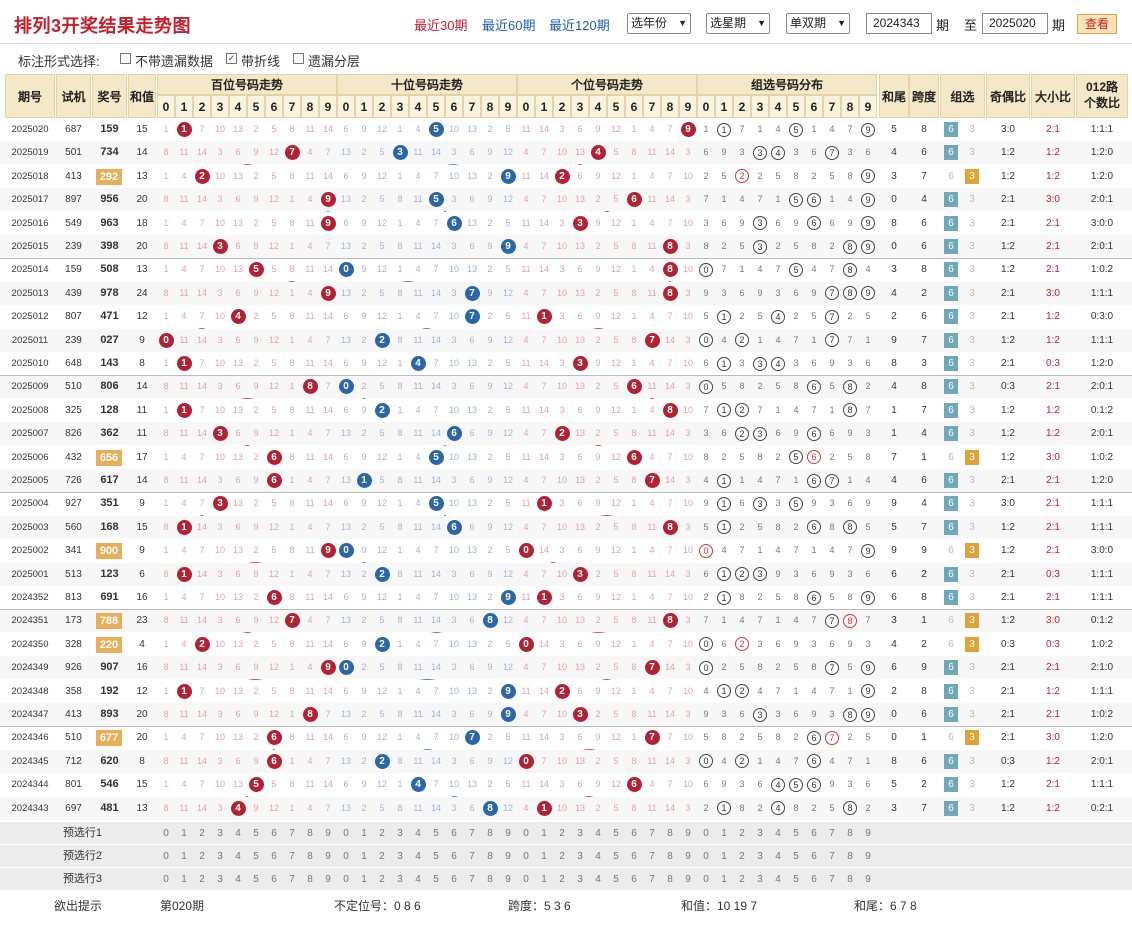 Image resolution: width=1132 pixels, height=929 pixels. I want to click on recent-120-link: 最近120期, so click(579, 25).